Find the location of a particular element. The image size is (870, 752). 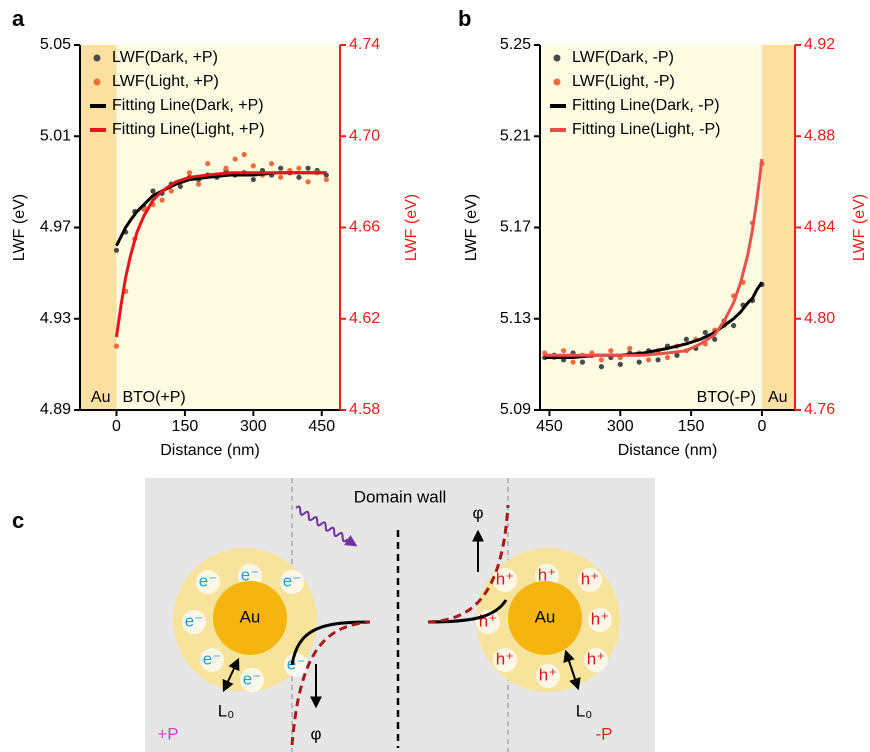

y-tick-label: 5.13 is located at coordinates (515, 318).